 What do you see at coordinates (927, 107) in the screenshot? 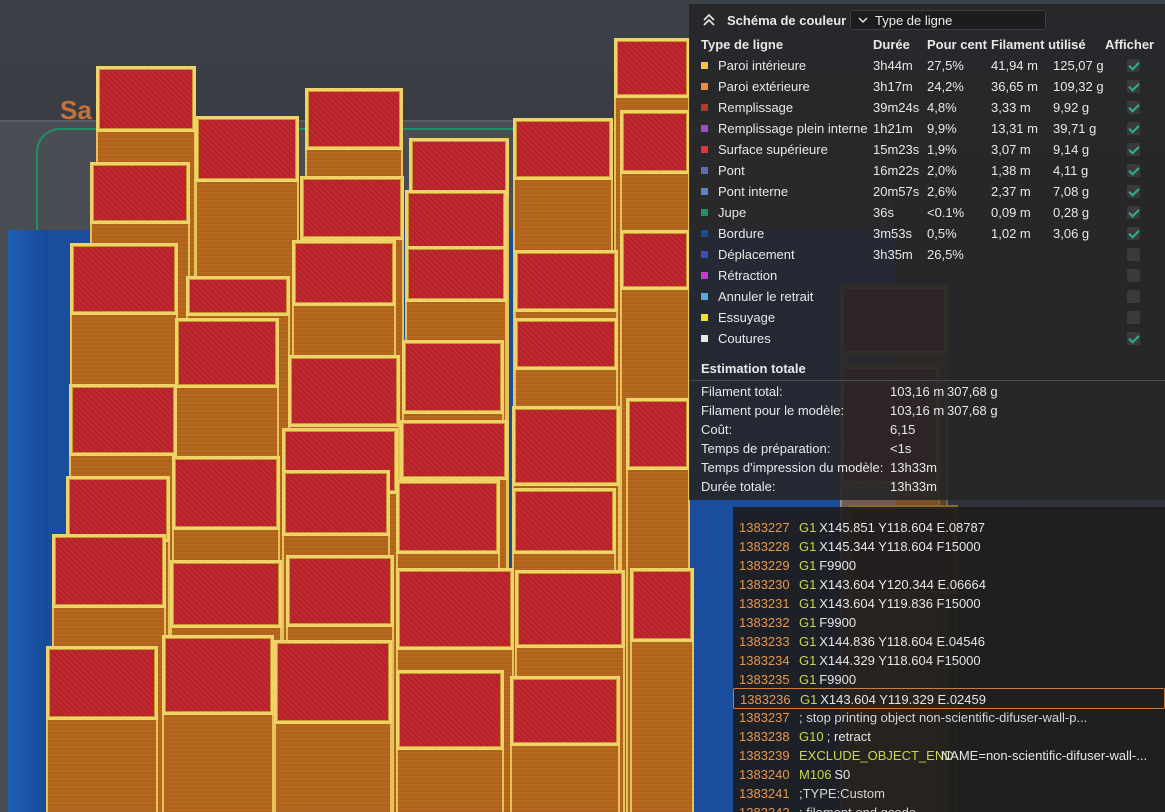
I see `legend-row: Remplissage 39m24s 4,8% 3,33 m 9,92 g` at bounding box center [927, 107].